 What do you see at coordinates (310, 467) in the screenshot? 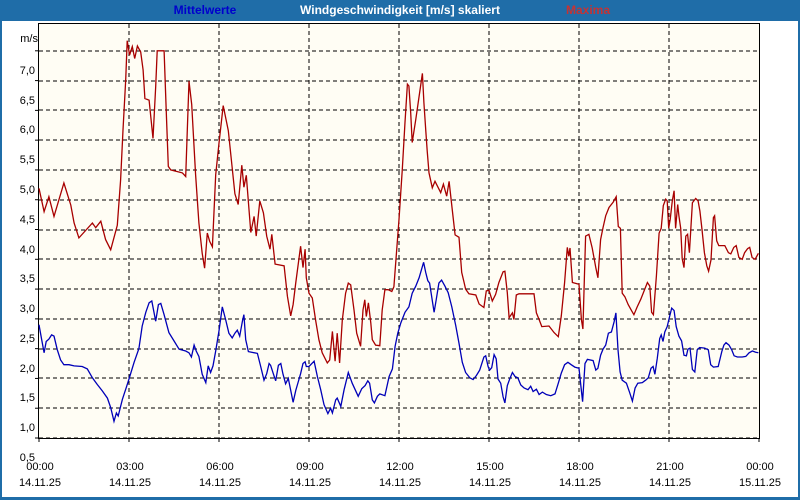
I see `x-tick-time: 09:00` at bounding box center [310, 467].